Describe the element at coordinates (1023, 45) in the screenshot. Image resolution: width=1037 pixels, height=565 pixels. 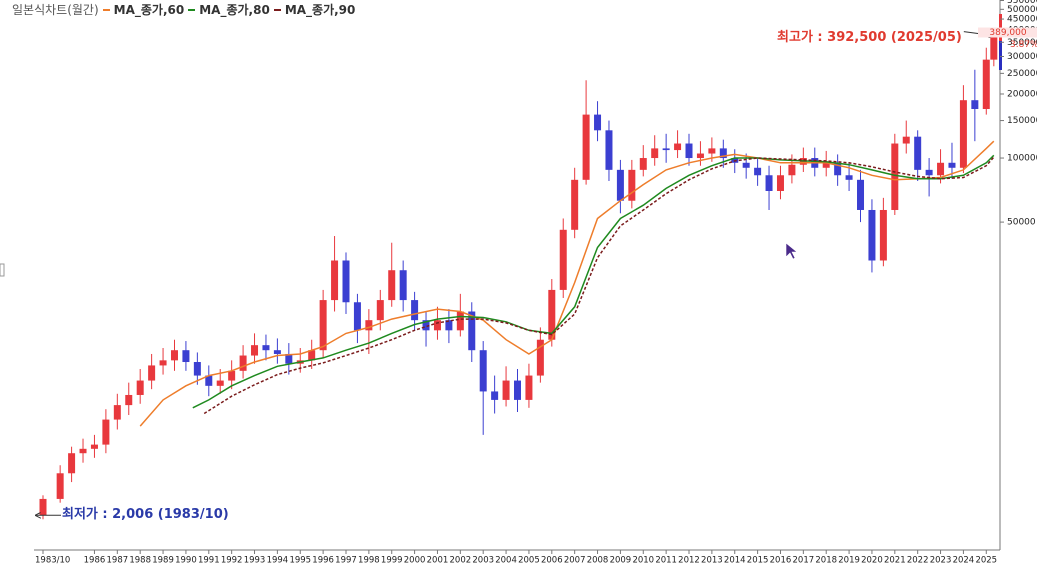
I see `change-label: 3.87%` at that location.